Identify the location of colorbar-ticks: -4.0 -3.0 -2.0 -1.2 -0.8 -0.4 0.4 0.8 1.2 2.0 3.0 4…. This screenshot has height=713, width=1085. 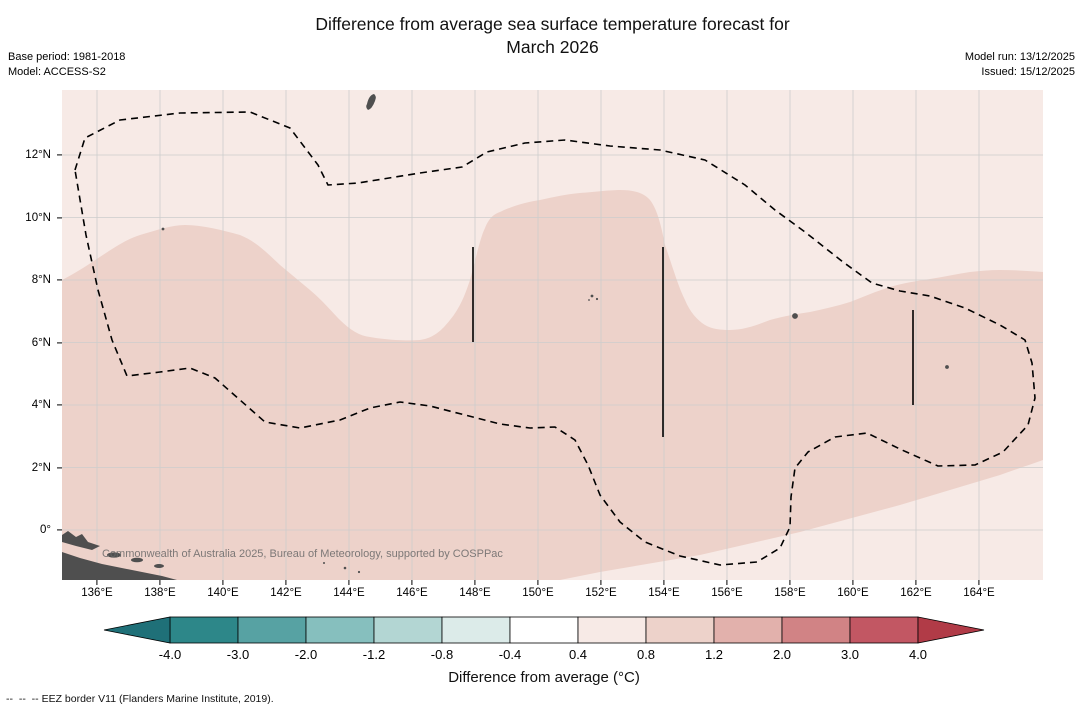
(544, 656).